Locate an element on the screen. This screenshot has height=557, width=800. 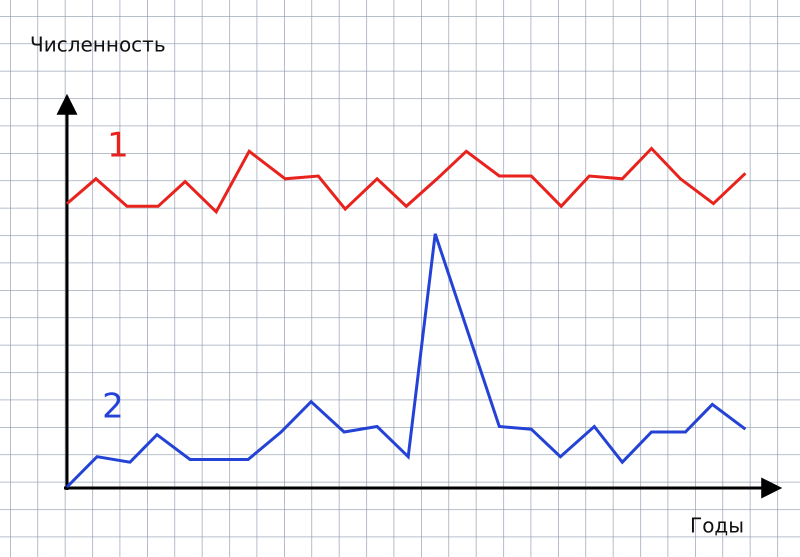
y-axis-label: Численность is located at coordinates (98, 45).